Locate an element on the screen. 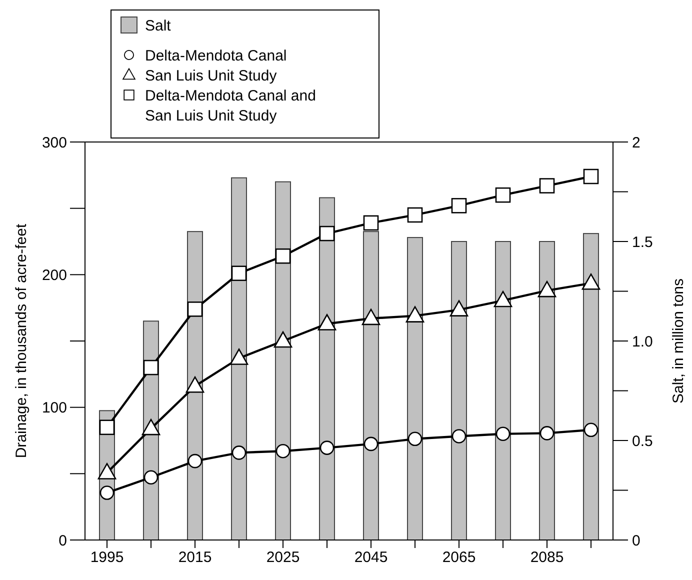 This screenshot has width=692, height=580. y2-tick-label: 0.5 is located at coordinates (642, 441).